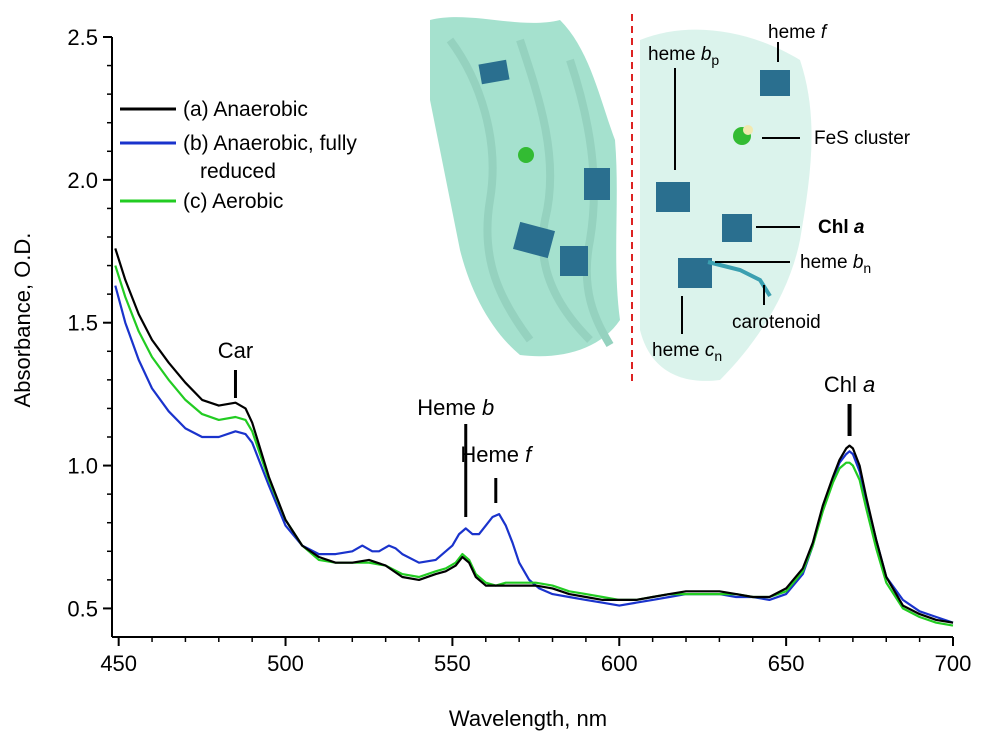 The height and width of the screenshot is (738, 981). What do you see at coordinates (22, 320) in the screenshot?
I see `y-axis-title: Absorbance, O.D.` at bounding box center [22, 320].